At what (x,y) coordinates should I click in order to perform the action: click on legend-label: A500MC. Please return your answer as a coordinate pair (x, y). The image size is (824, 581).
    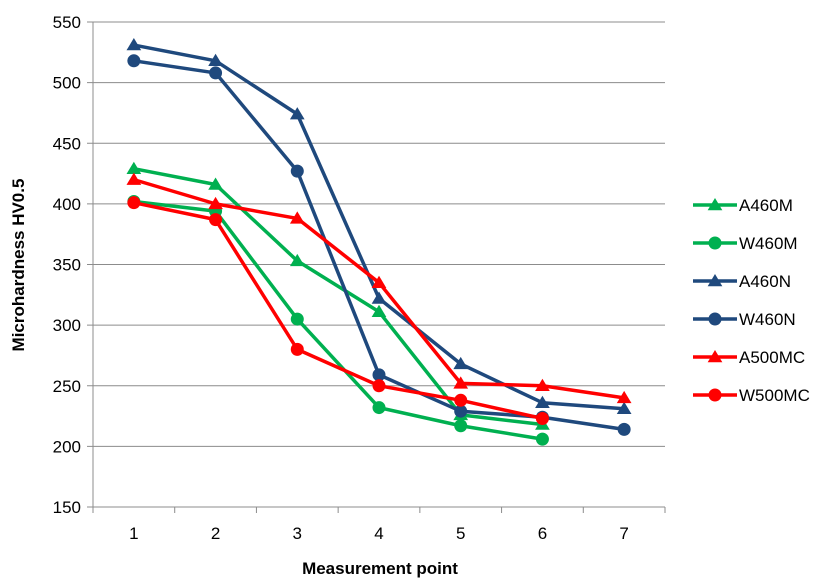
    Looking at the image, I should click on (772, 357).